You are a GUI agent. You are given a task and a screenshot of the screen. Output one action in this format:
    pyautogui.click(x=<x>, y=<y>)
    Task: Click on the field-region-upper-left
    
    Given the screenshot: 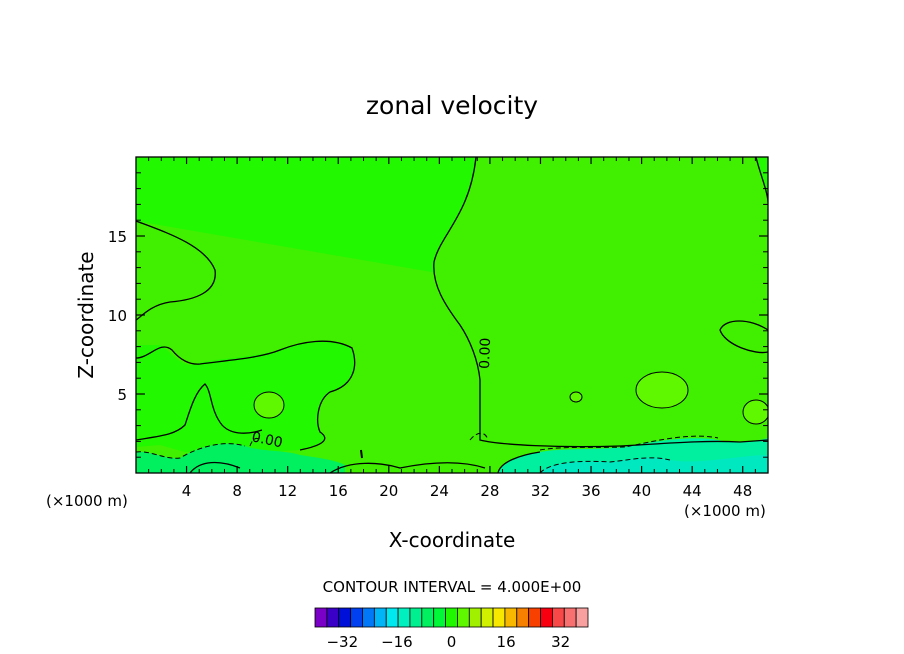 What is the action you would take?
    pyautogui.click(x=176, y=270)
    